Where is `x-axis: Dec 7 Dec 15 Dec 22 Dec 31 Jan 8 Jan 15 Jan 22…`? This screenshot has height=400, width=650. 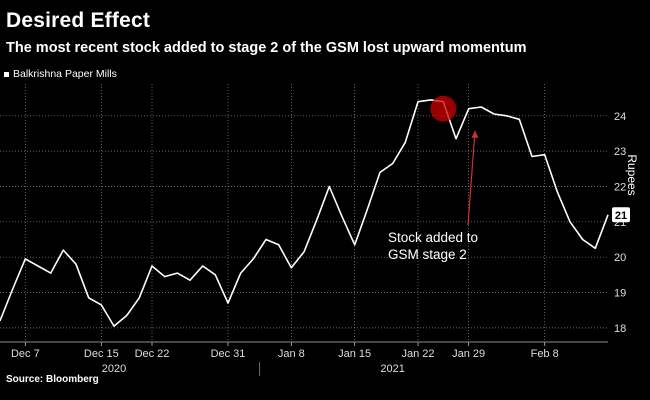 x-axis: Dec 7 Dec 15 Dec 22 Dec 31 Jan 8 Jan 15 Jan 22… is located at coordinates (304, 358).